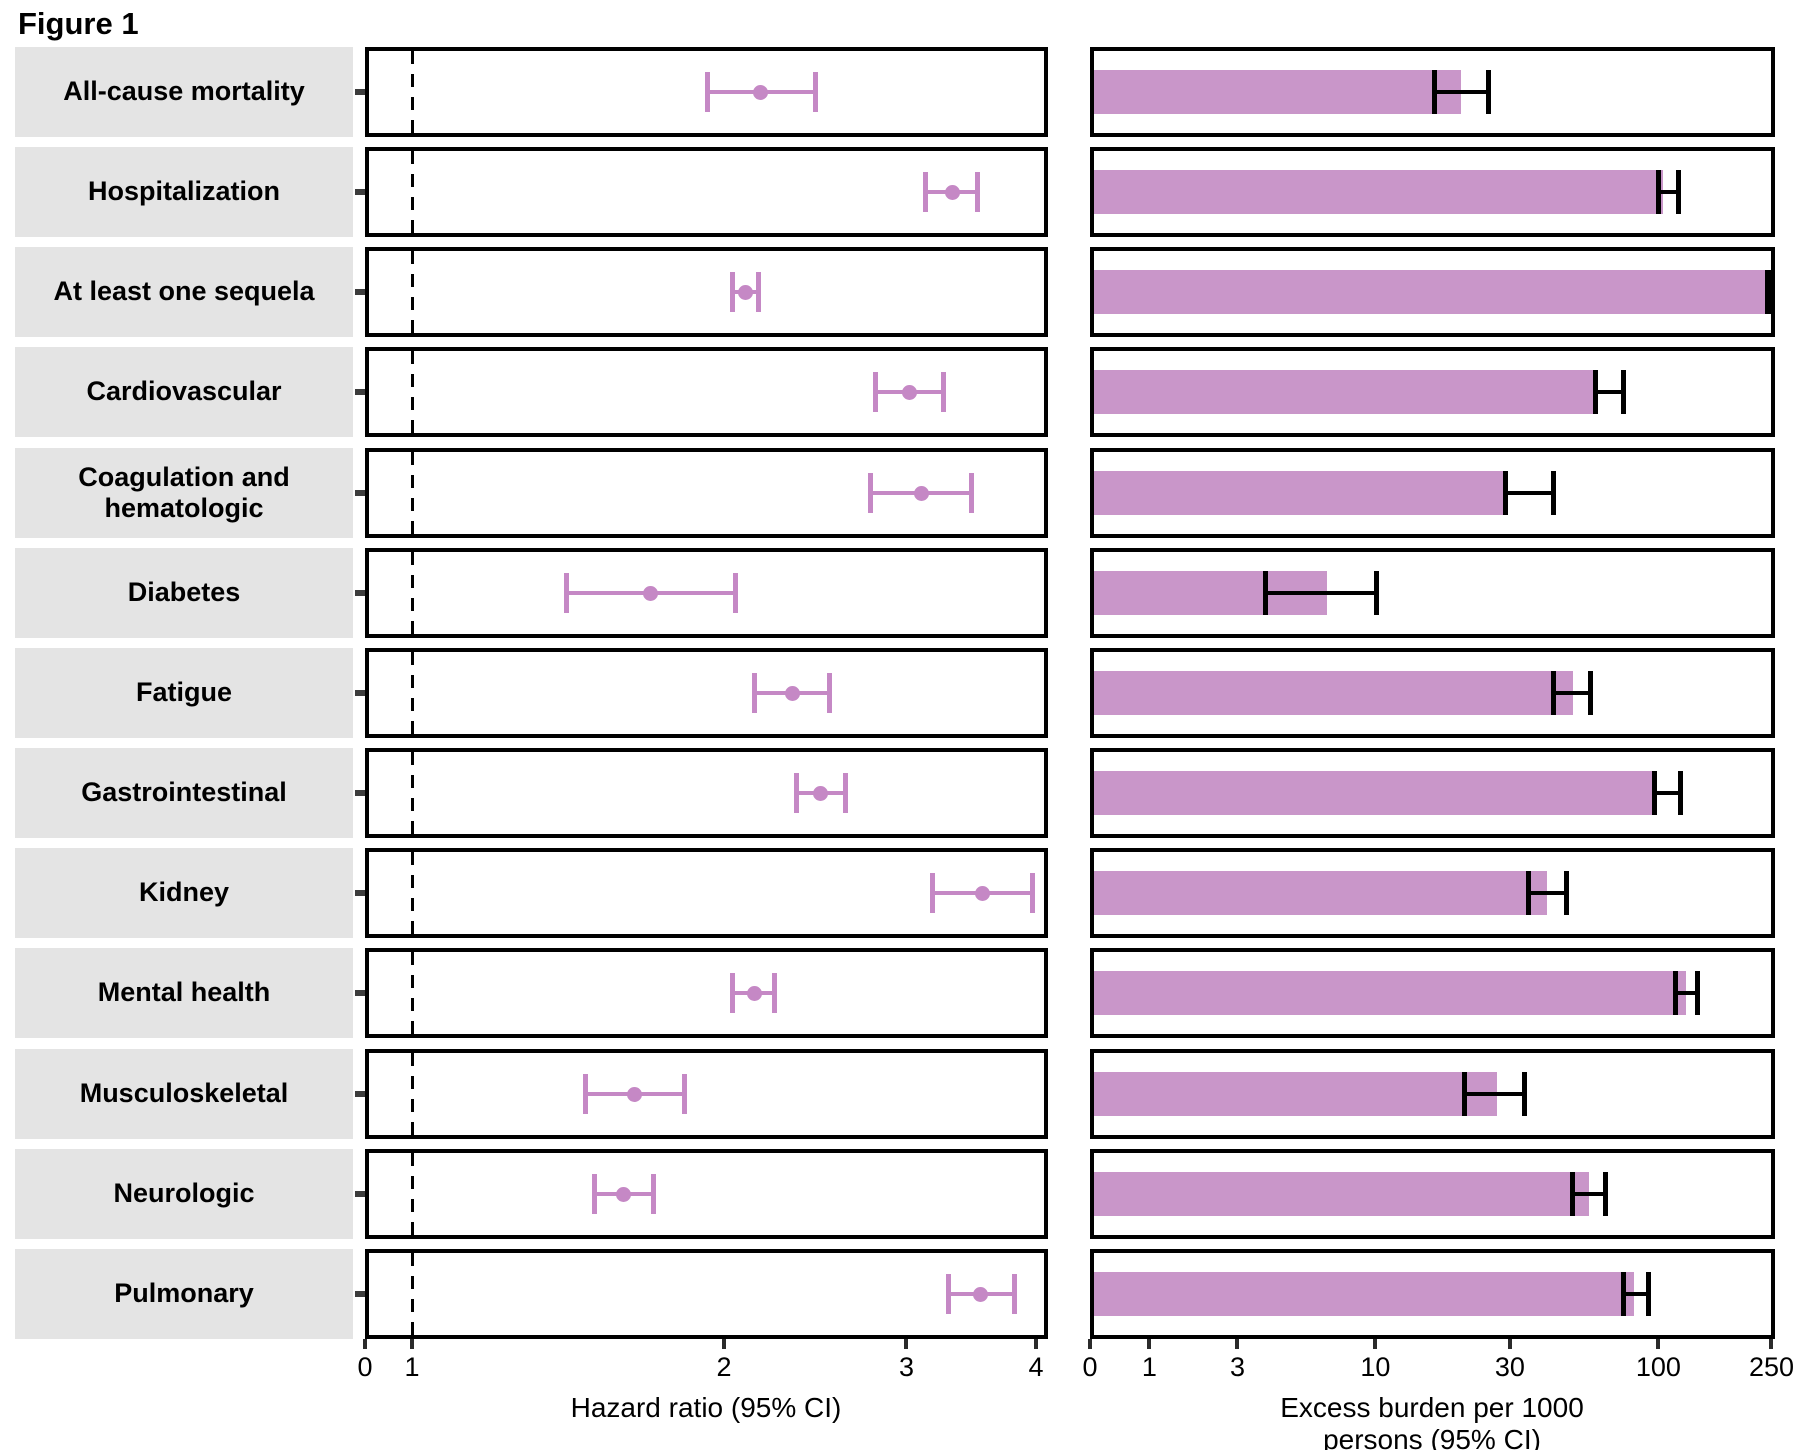 Image resolution: width=1800 pixels, height=1450 pixels. I want to click on axis-tick-label: 2, so click(724, 1367).